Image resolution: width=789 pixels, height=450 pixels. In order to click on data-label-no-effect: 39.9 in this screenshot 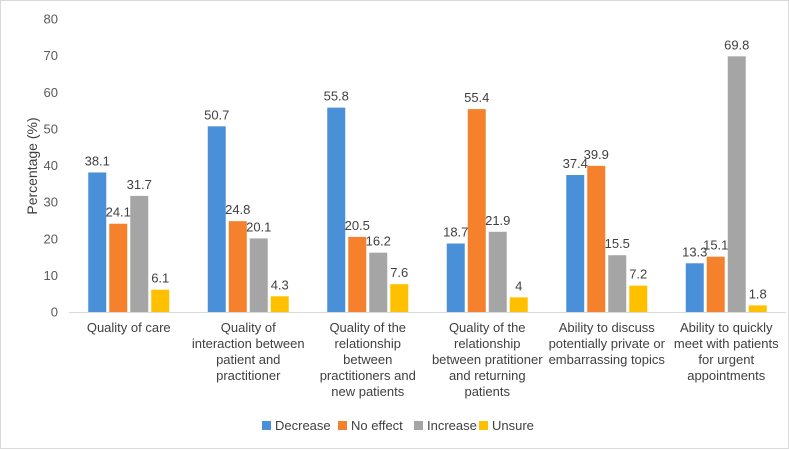, I will do `click(596, 154)`.